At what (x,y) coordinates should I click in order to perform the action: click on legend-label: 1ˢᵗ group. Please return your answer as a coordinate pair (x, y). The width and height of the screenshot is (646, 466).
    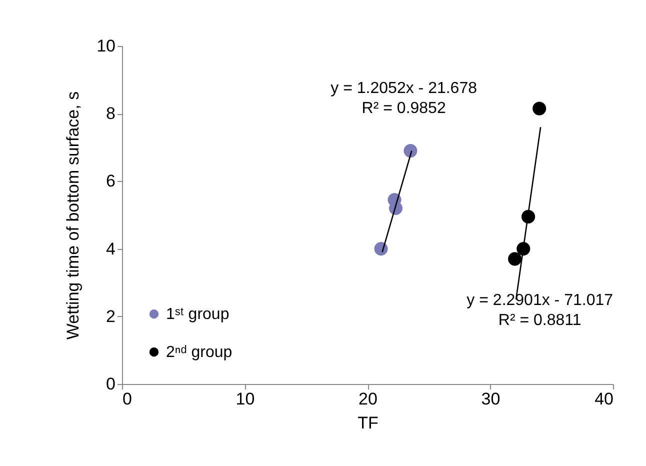
    Looking at the image, I should click on (198, 314).